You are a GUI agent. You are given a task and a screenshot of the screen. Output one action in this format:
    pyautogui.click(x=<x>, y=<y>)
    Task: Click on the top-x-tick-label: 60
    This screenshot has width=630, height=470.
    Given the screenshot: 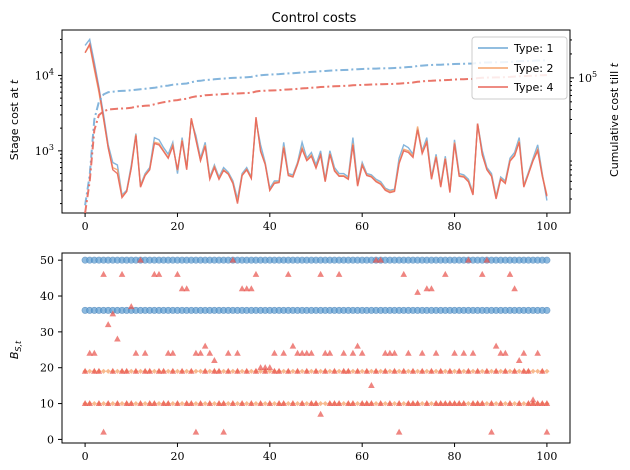 What is the action you would take?
    pyautogui.click(x=362, y=226)
    